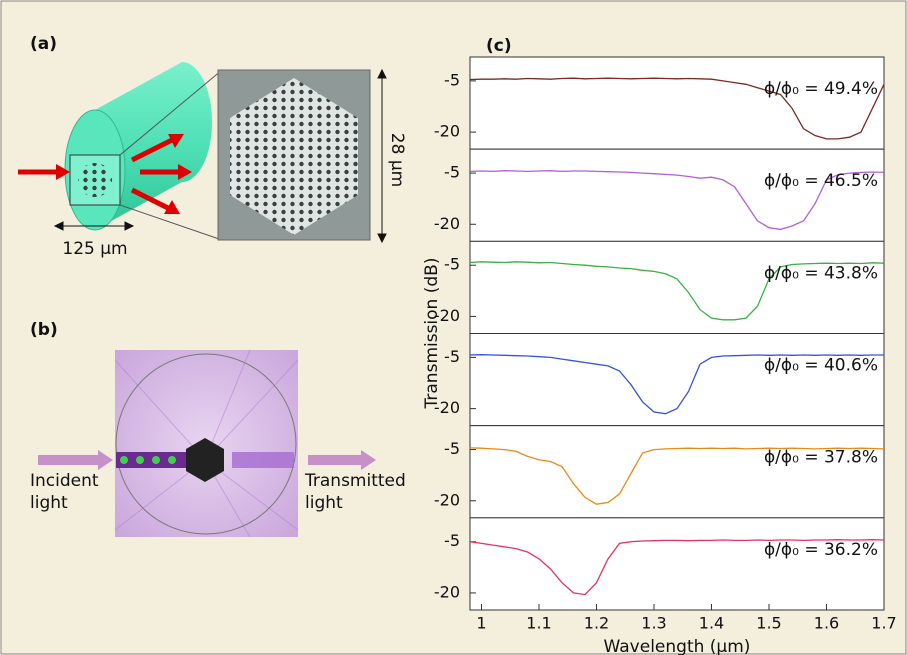  What do you see at coordinates (44, 330) in the screenshot?
I see `panel-label: (b)` at bounding box center [44, 330].